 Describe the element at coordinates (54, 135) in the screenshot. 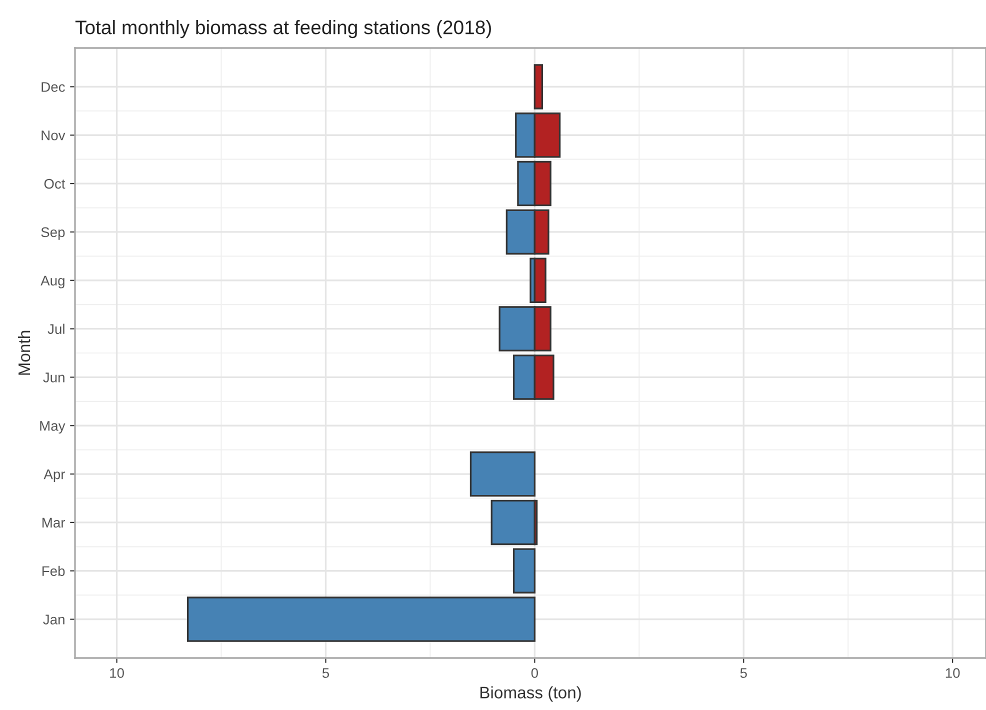

I see `y-tick-label: Nov` at that location.